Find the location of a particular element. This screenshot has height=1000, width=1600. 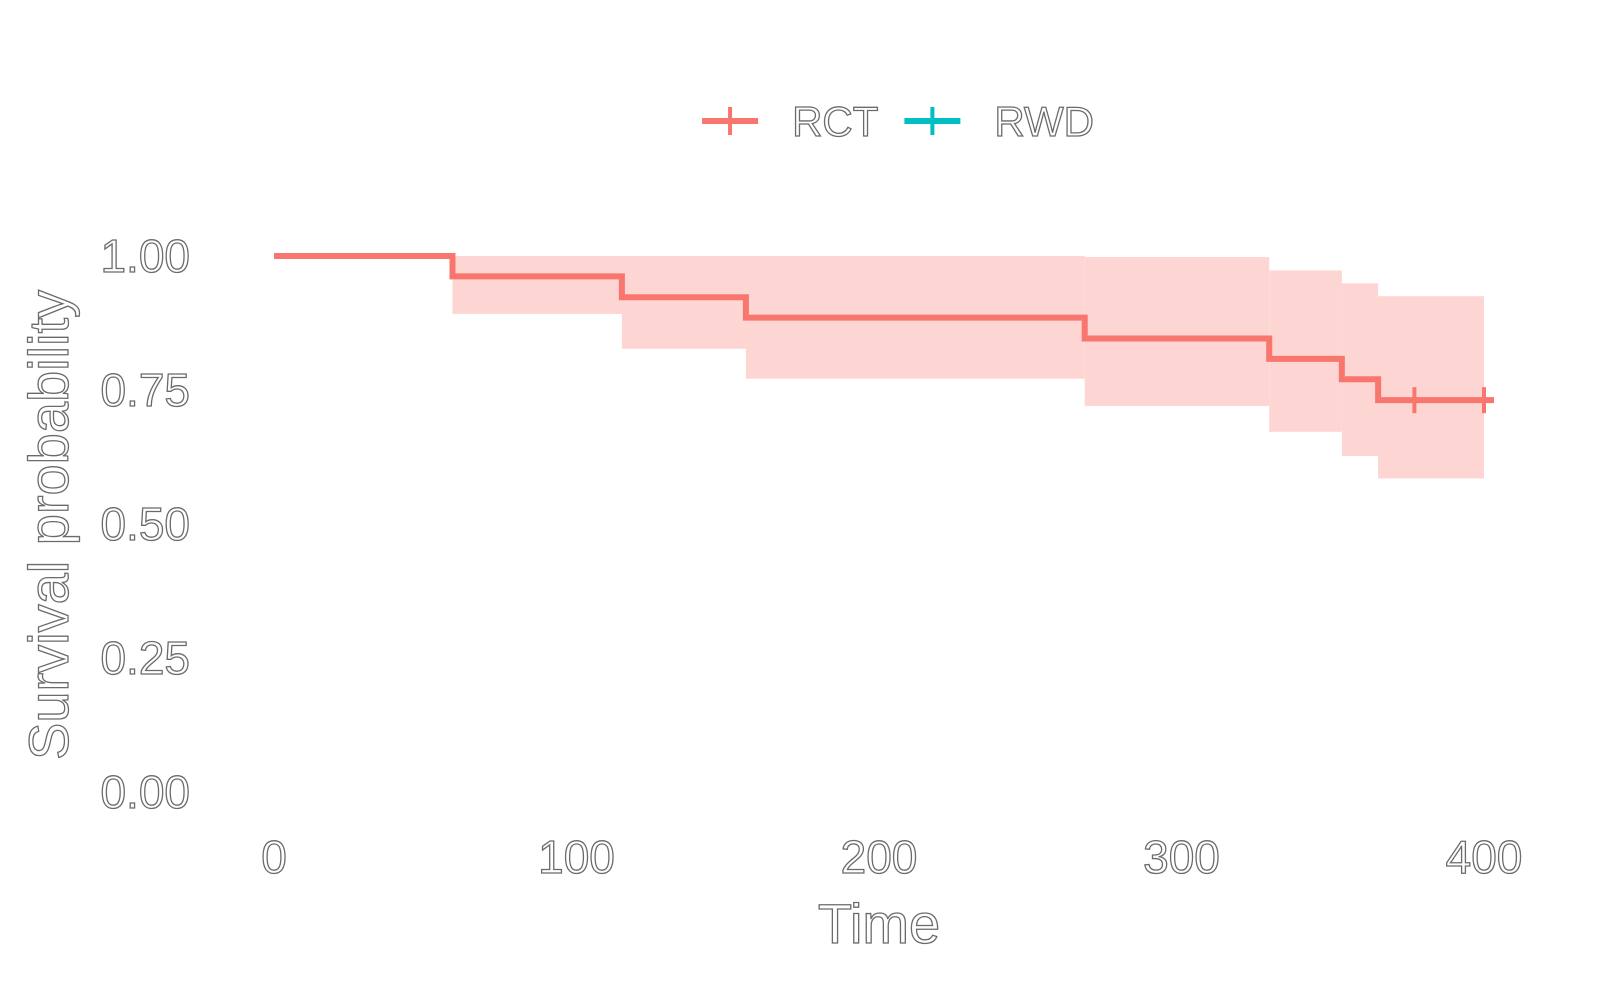

y-tick-label: 1.00 is located at coordinates (145, 256).